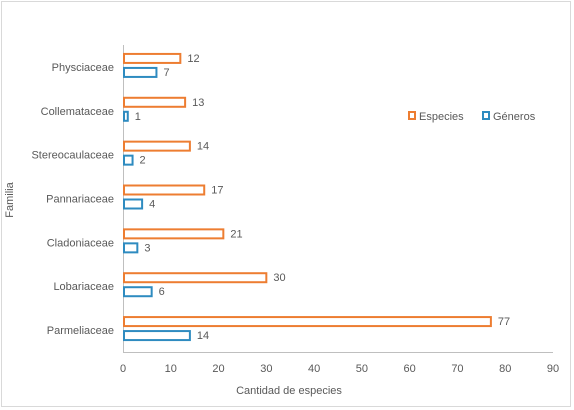 The width and height of the screenshot is (574, 410). Describe the element at coordinates (486, 115) in the screenshot. I see `legend-swatch-generos` at that location.